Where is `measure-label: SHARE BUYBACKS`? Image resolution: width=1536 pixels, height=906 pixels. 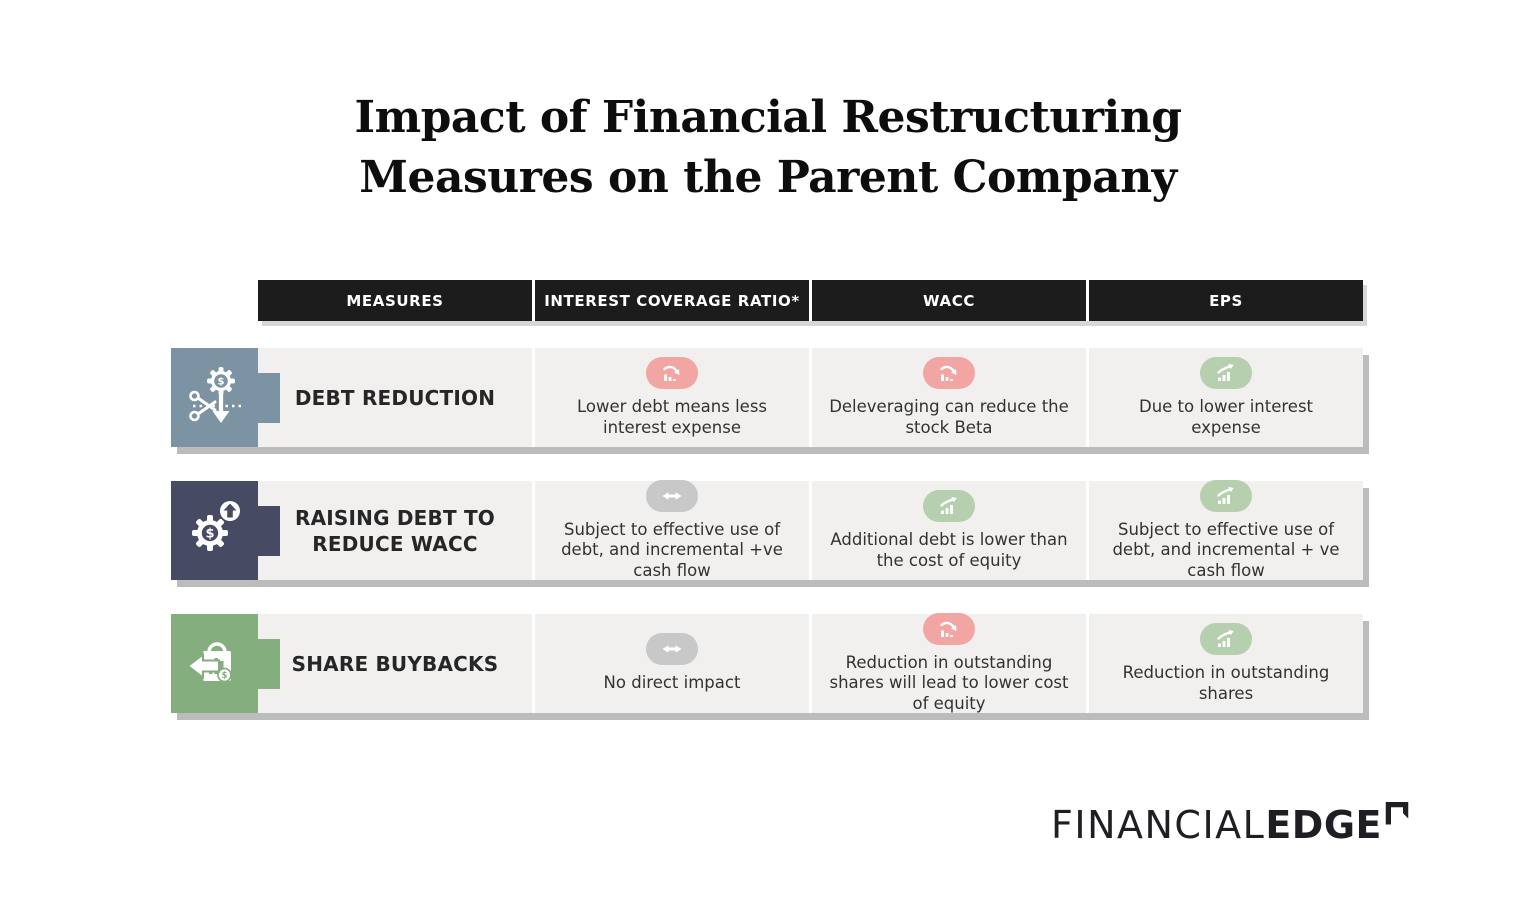 measure-label: SHARE BUYBACKS is located at coordinates (395, 663).